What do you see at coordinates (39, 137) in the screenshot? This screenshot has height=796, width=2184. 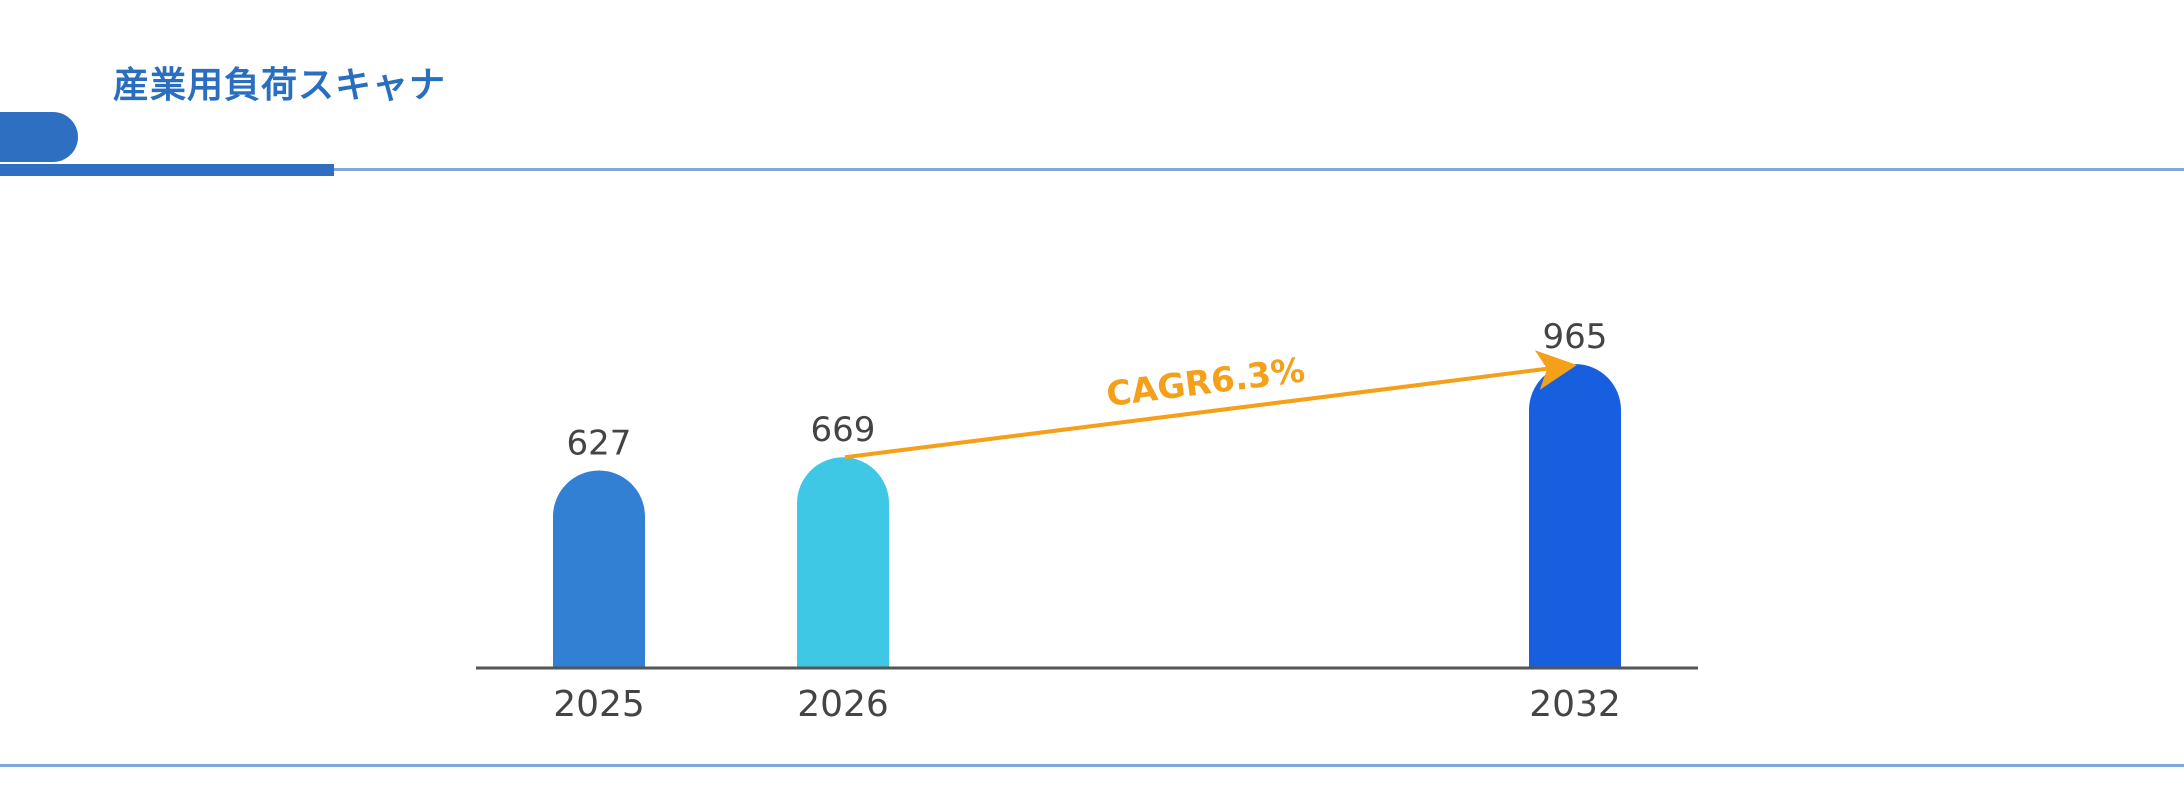 I see `header-tab-decoration` at bounding box center [39, 137].